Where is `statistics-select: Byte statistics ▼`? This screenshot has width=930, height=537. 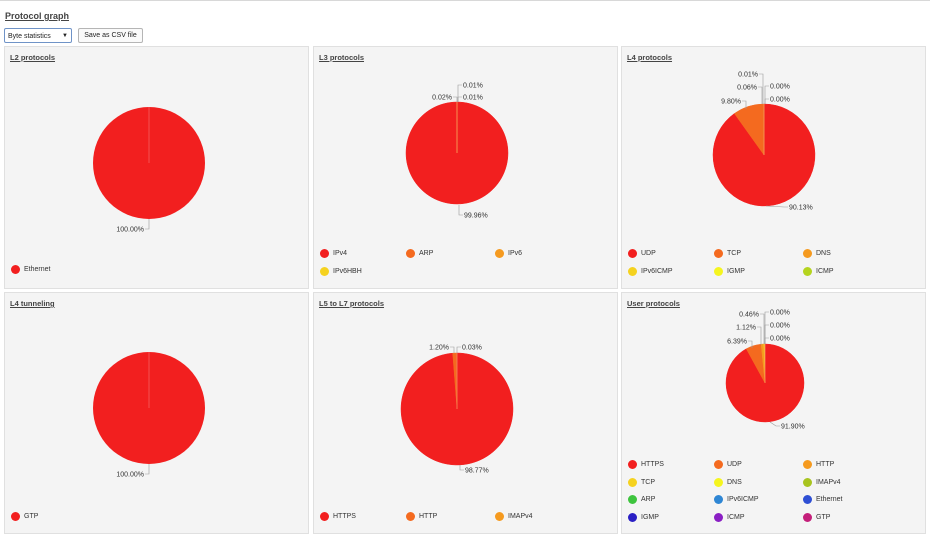
statistics-select: Byte statistics ▼ is located at coordinates (38, 35).